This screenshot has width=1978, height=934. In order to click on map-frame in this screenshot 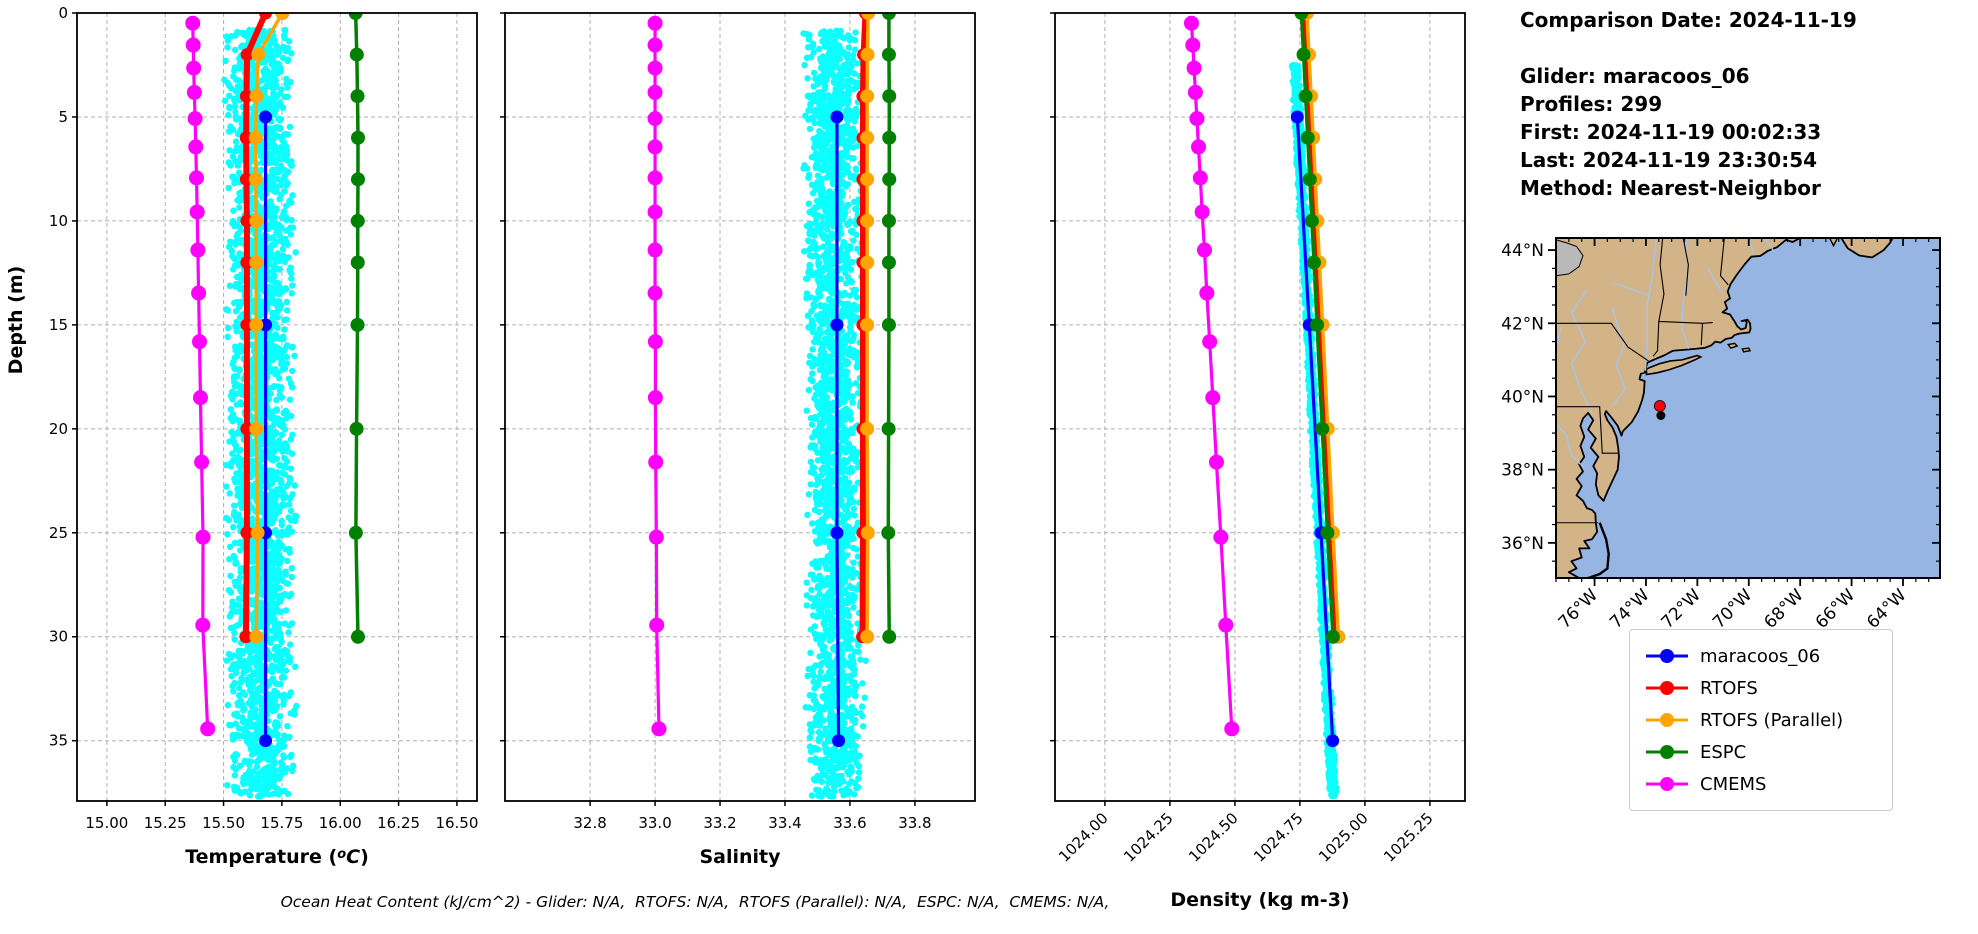, I will do `click(1748, 408)`.